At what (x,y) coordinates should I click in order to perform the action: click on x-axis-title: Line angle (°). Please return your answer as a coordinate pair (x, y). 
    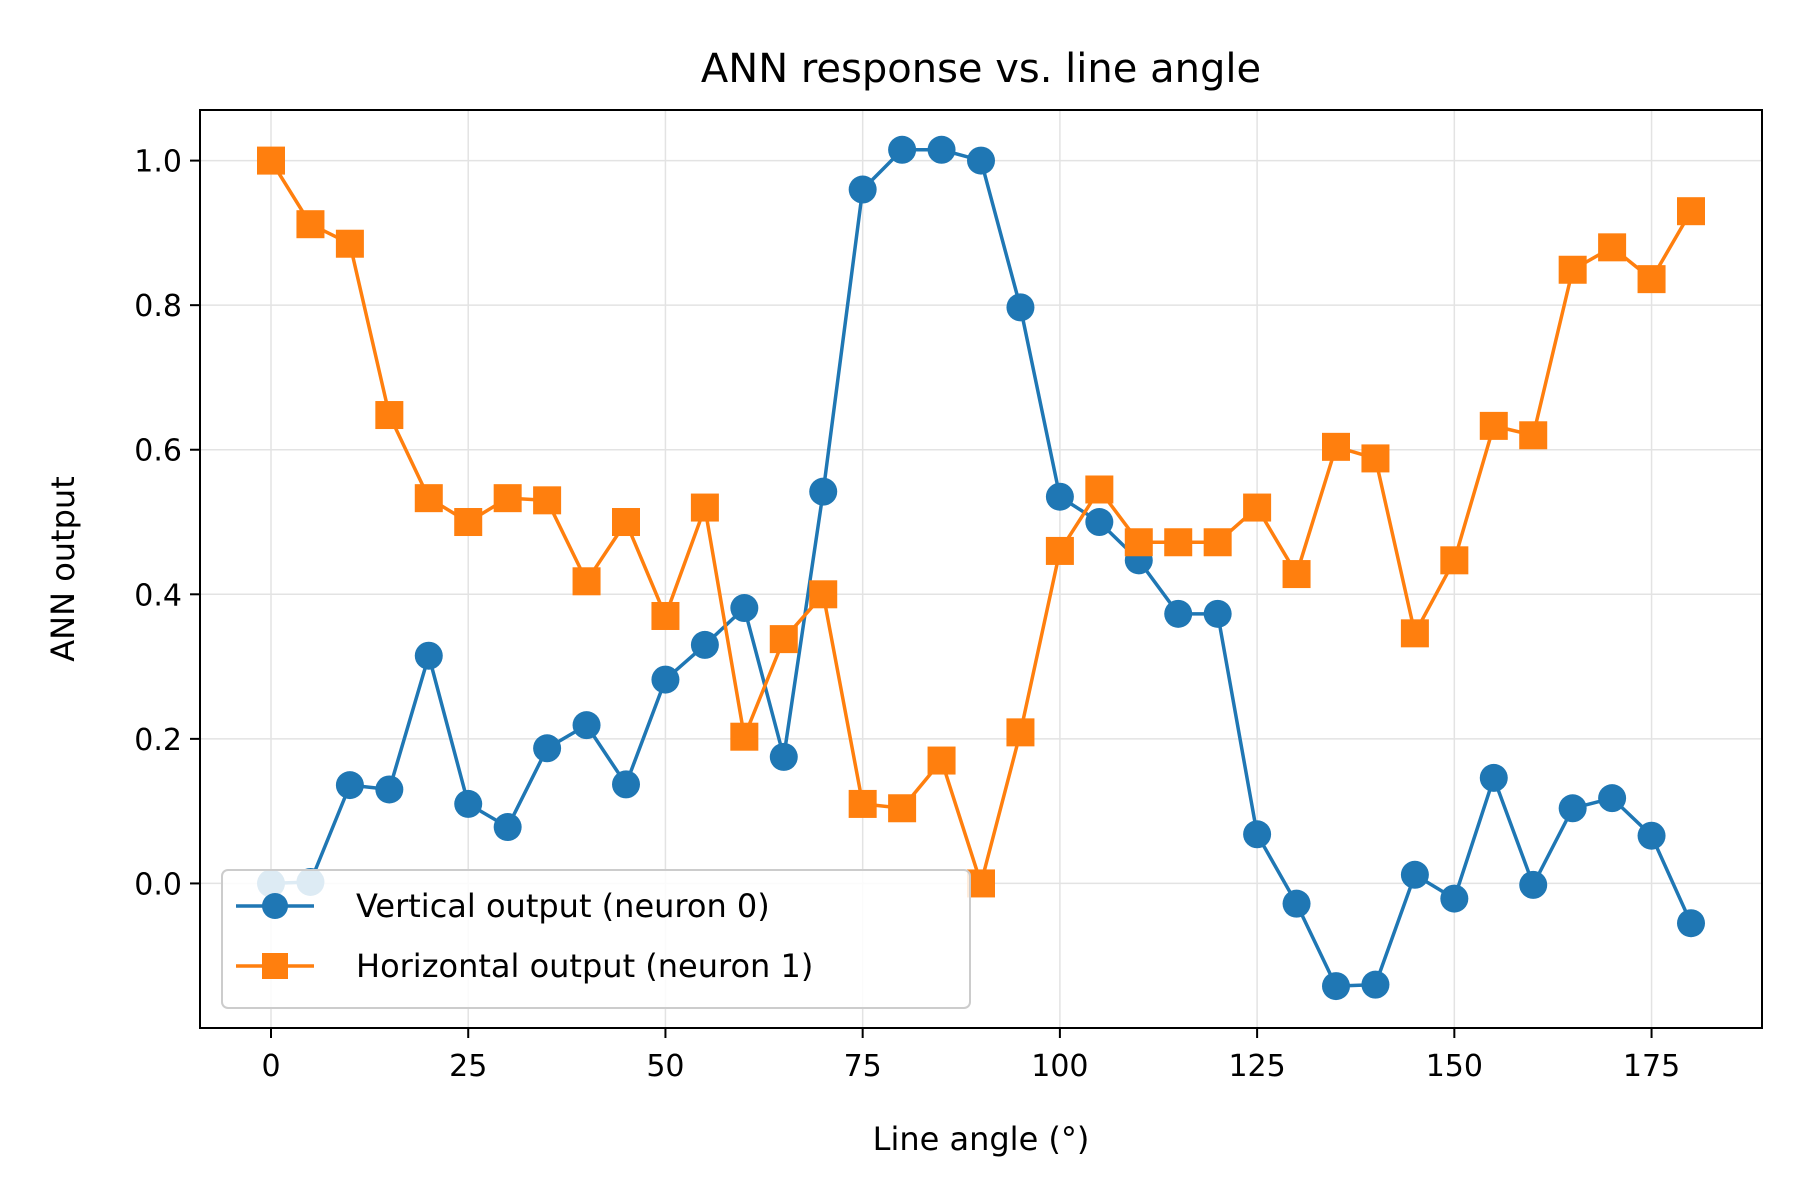
    Looking at the image, I should click on (981, 1139).